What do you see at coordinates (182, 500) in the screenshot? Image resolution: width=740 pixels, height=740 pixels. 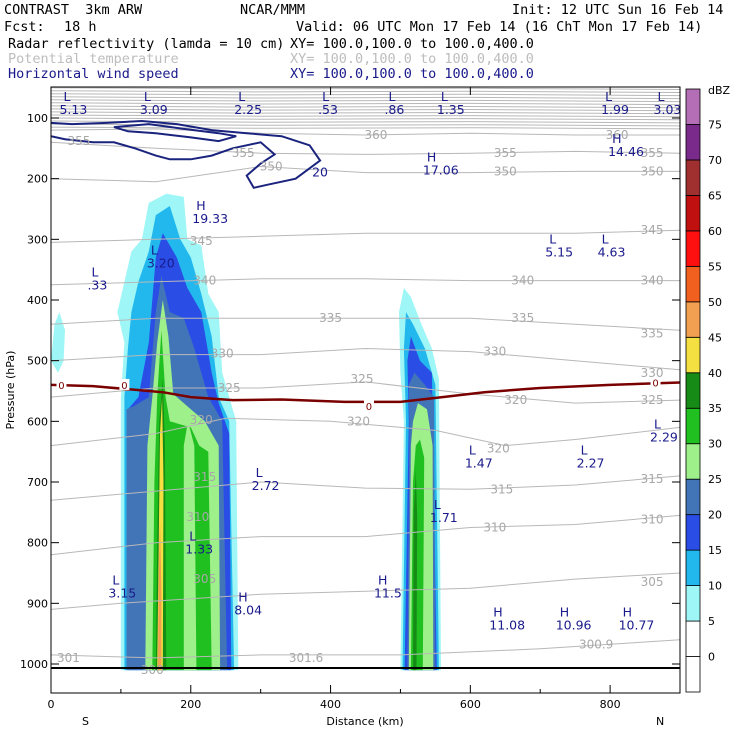 I see `reflect-30-west` at bounding box center [182, 500].